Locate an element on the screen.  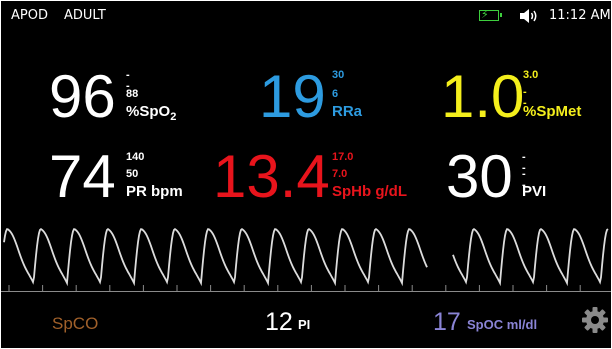
spo2-upper-limit: -- is located at coordinates (128, 80).